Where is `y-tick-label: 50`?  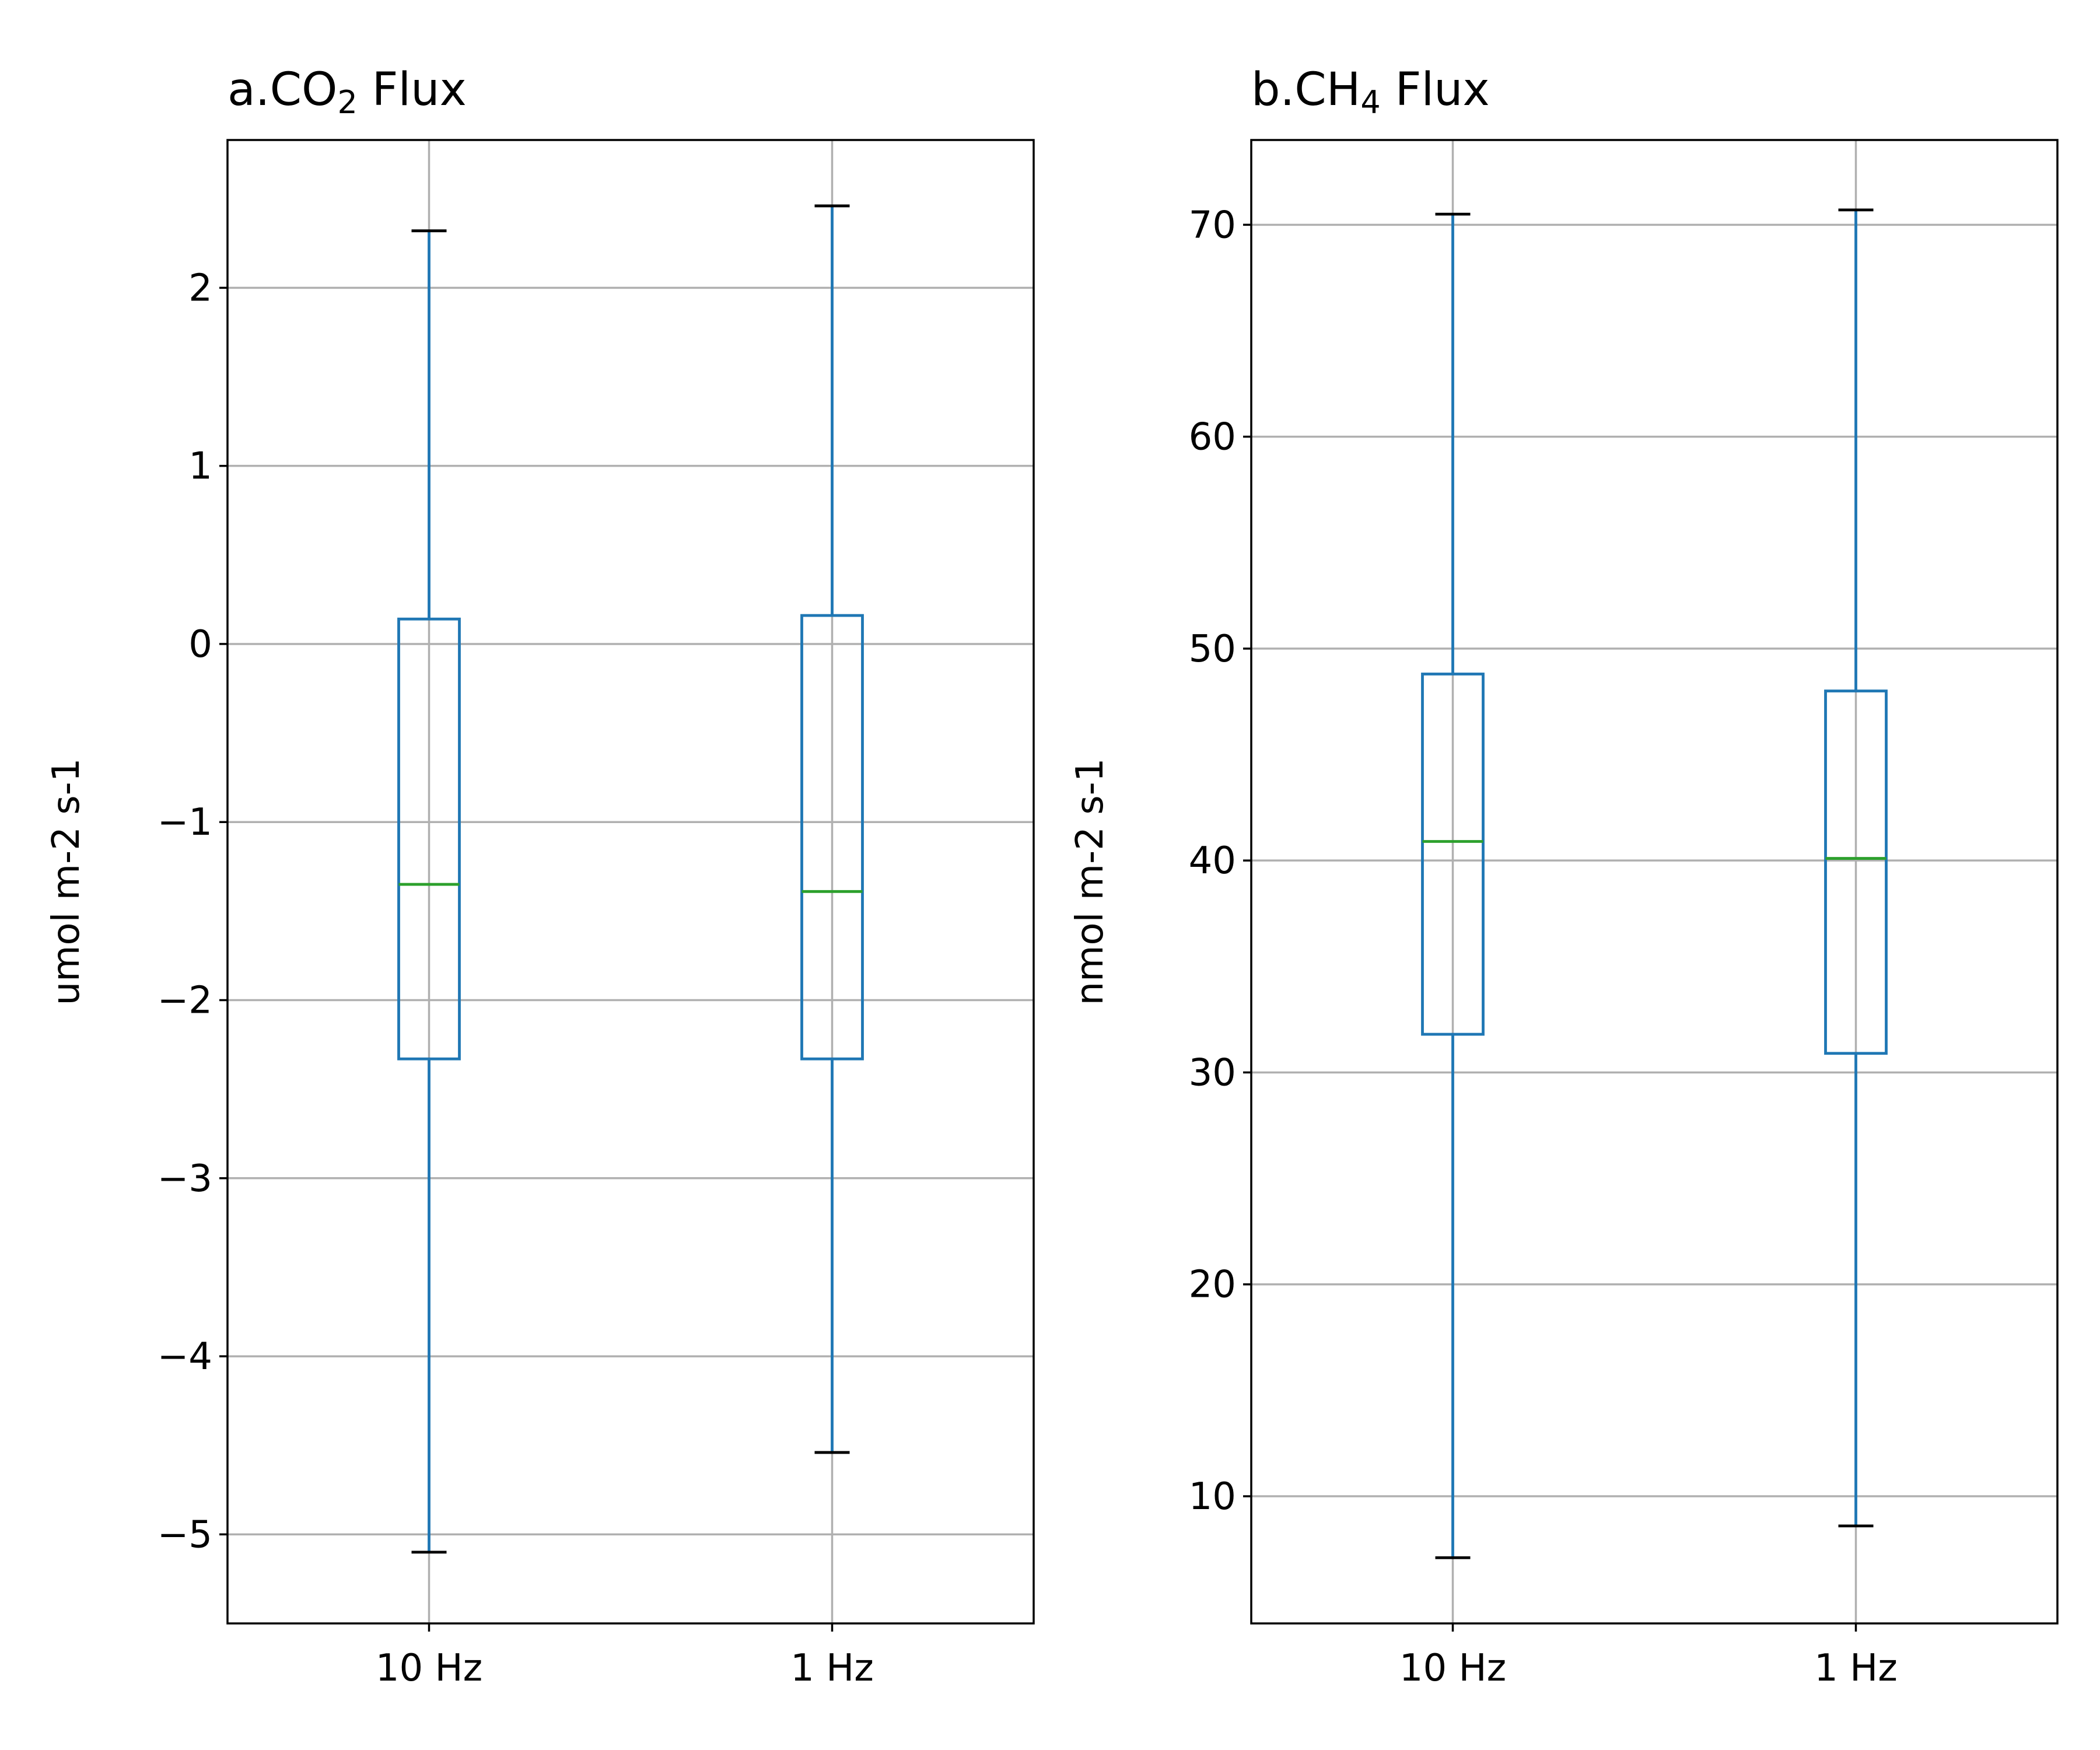 y-tick-label: 50 is located at coordinates (1212, 649).